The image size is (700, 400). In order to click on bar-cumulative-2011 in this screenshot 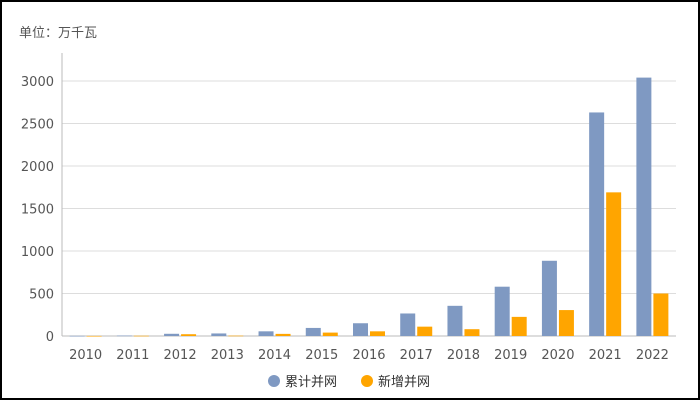, I will do `click(124, 336)`.